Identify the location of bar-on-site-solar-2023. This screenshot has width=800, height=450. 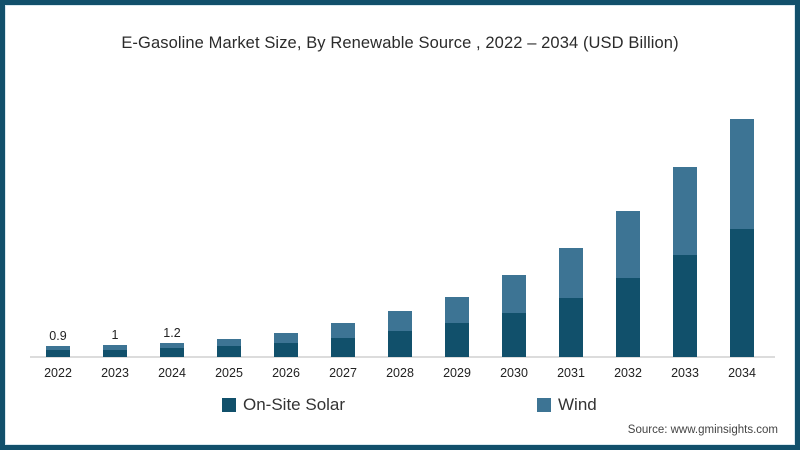
(115, 353).